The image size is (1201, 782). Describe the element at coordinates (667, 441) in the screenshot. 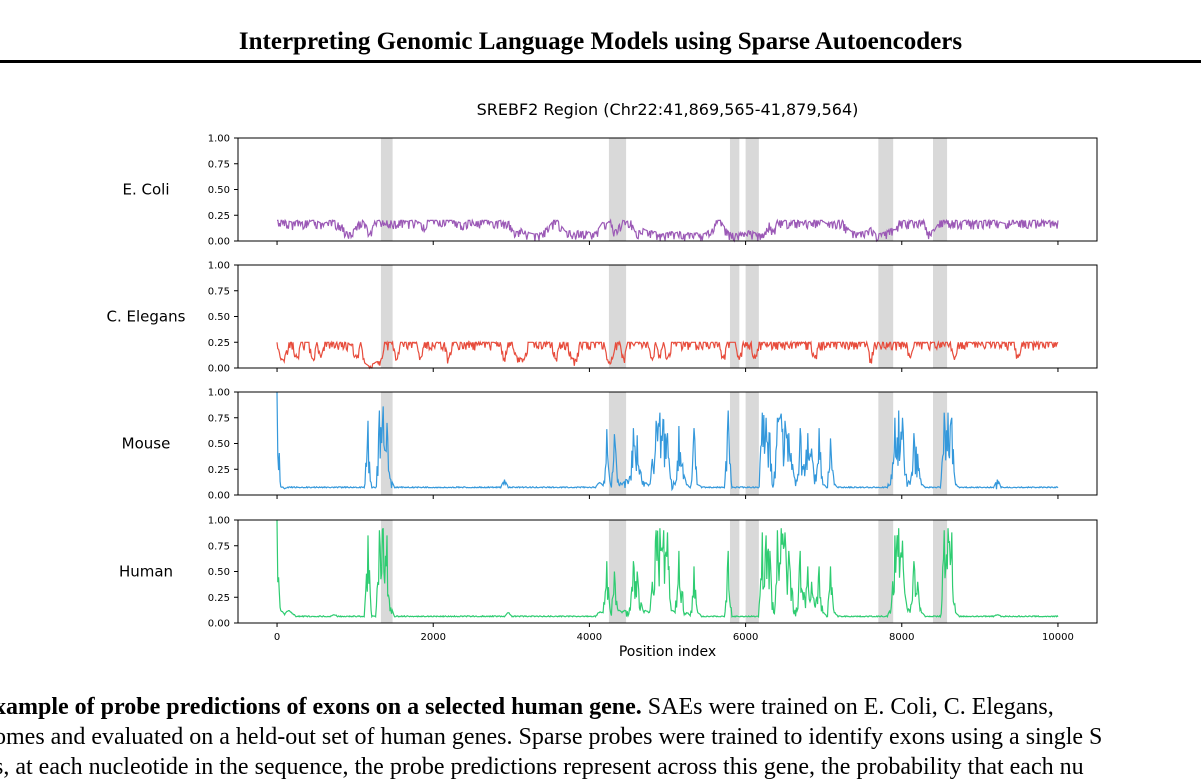

I see `series-line-mouse` at that location.